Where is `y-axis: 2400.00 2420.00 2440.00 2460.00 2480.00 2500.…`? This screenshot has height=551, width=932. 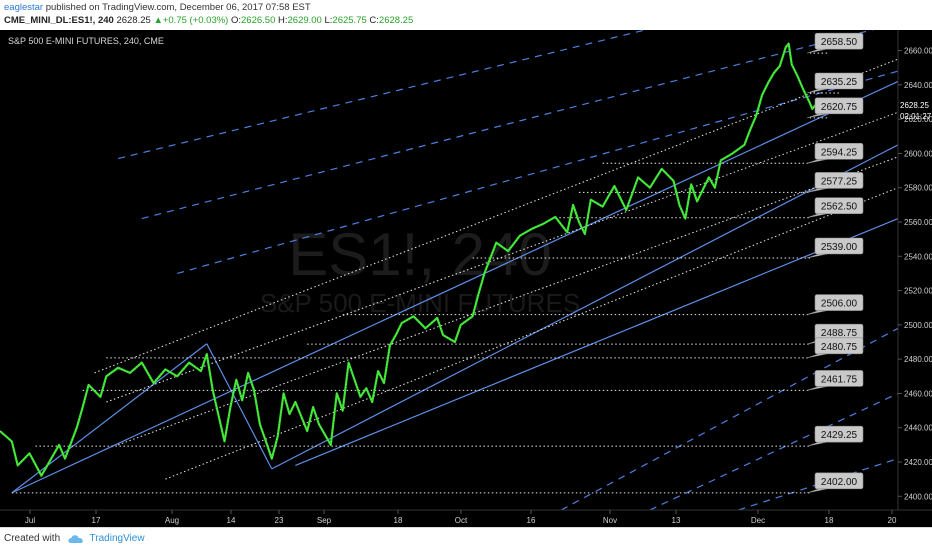 y-axis: 2400.00 2420.00 2440.00 2460.00 2480.00 2500.… is located at coordinates (914, 270).